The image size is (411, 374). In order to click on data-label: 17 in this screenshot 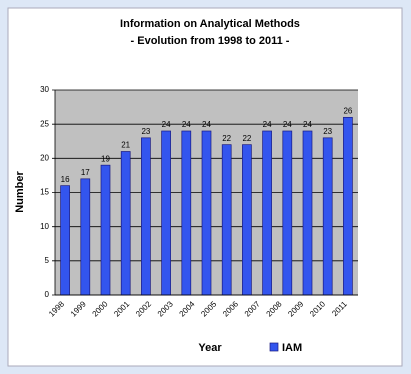, I will do `click(85, 172)`.